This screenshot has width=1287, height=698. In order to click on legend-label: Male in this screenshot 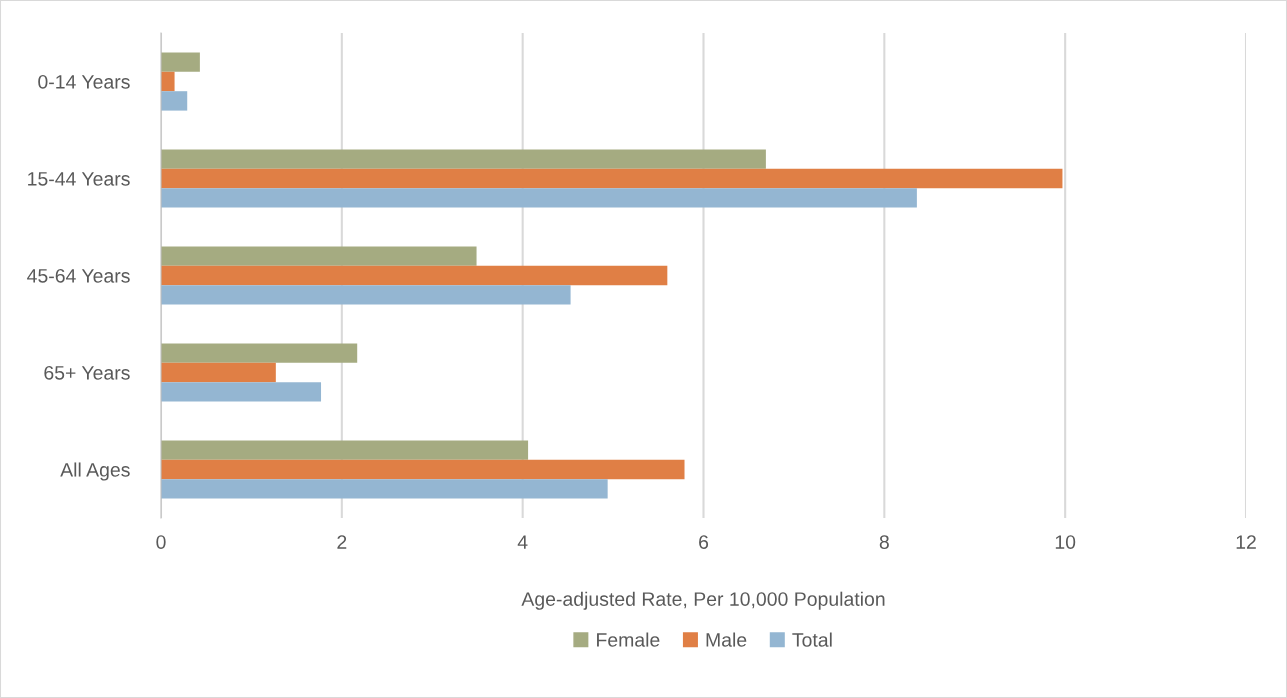, I will do `click(726, 639)`.